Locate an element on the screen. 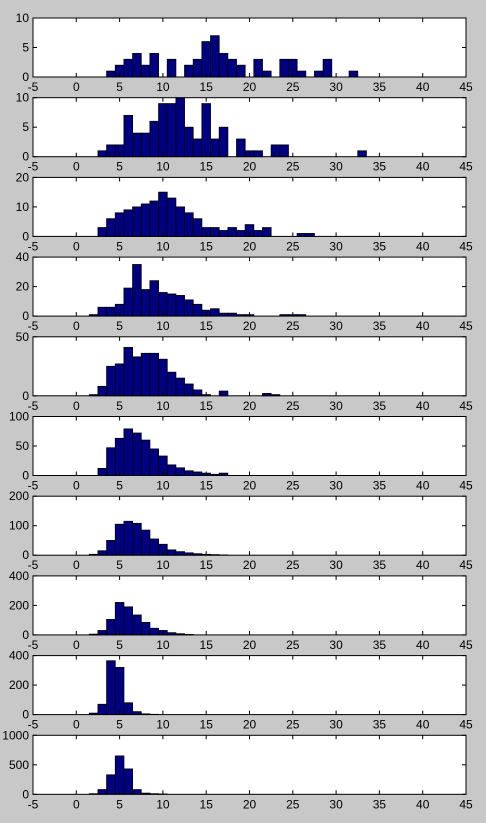  y-tick-label: 40 is located at coordinates (23, 257).